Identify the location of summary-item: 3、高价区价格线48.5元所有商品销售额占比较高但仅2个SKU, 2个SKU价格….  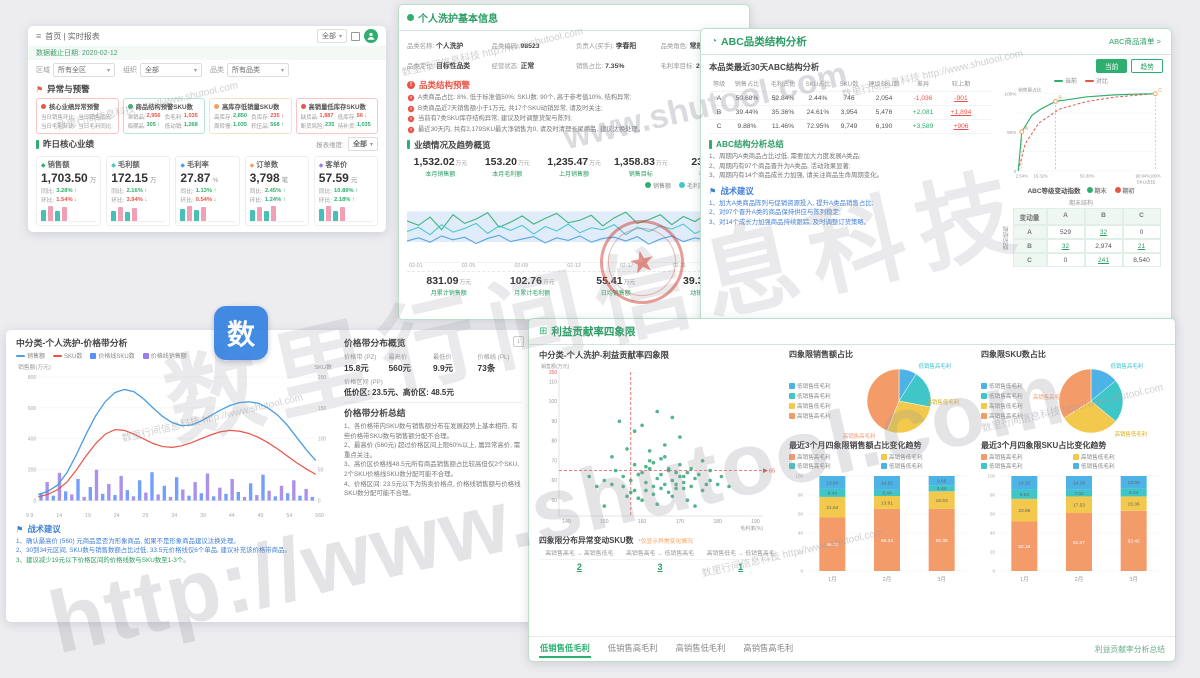
(432, 470).